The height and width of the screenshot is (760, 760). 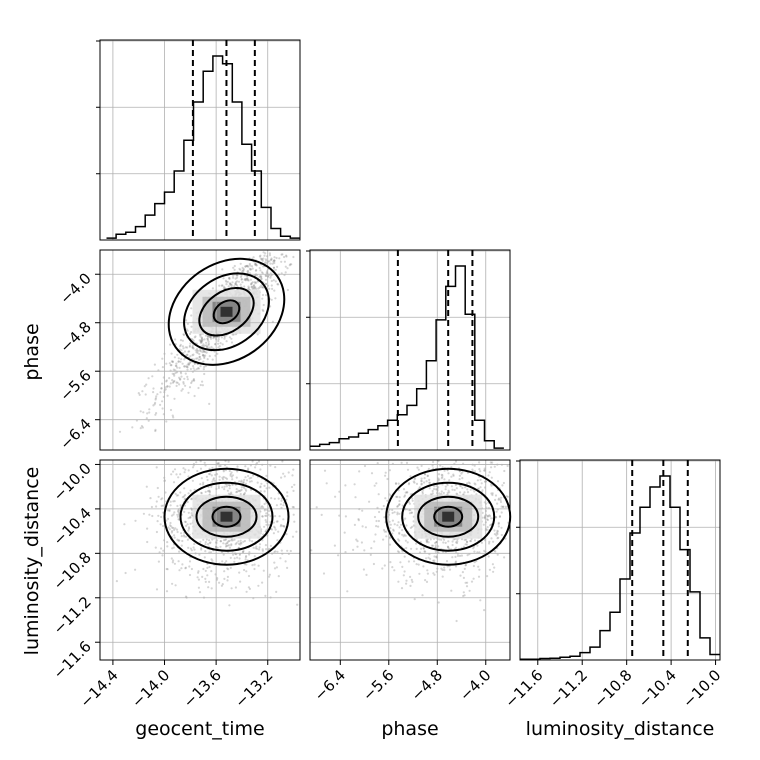 What do you see at coordinates (32, 351) in the screenshot?
I see `y-axis-label-phase: phase` at bounding box center [32, 351].